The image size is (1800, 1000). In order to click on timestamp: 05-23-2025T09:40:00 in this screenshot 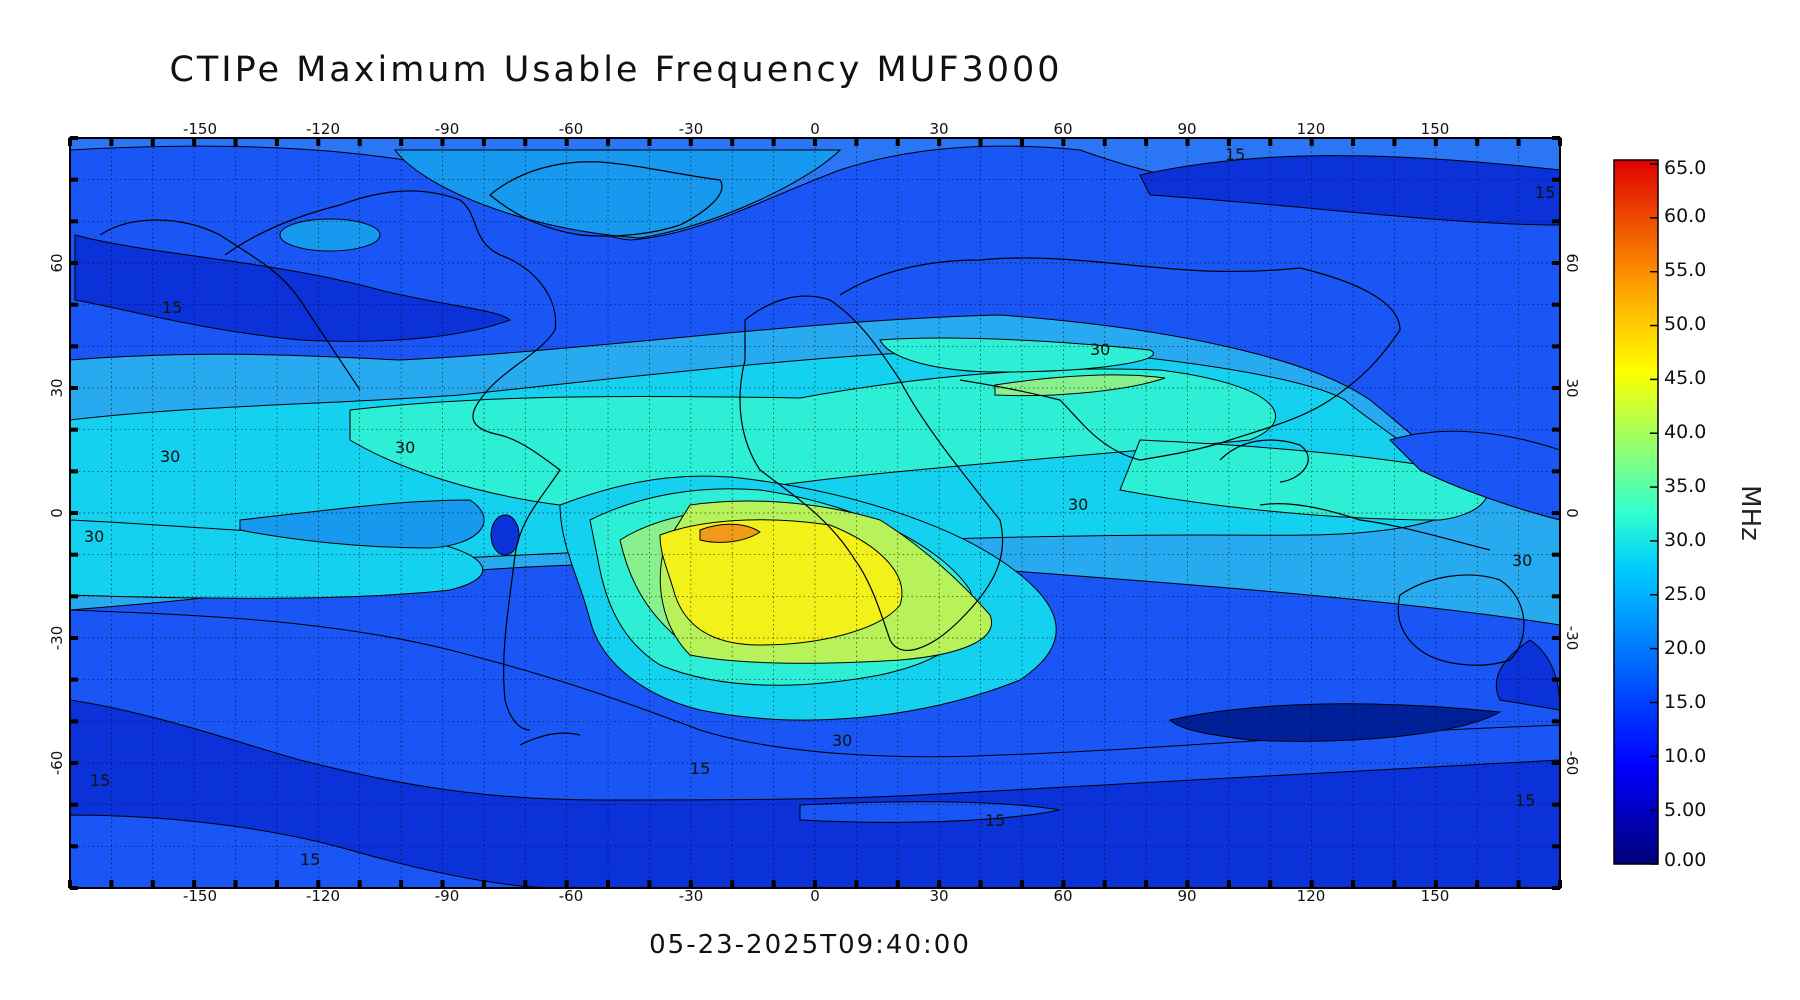, I will do `click(810, 945)`.